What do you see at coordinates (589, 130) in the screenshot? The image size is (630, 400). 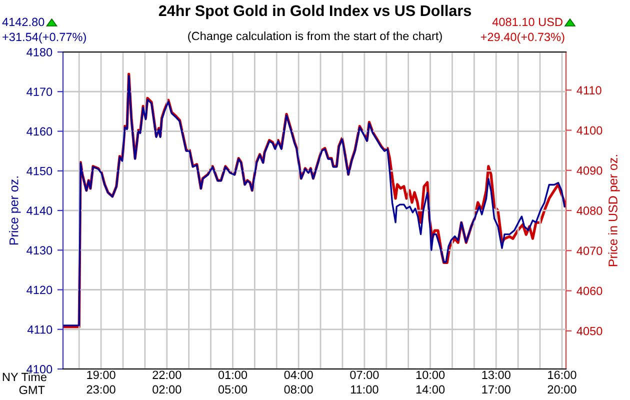 I see `y2-tick-label: 4100` at bounding box center [589, 130].